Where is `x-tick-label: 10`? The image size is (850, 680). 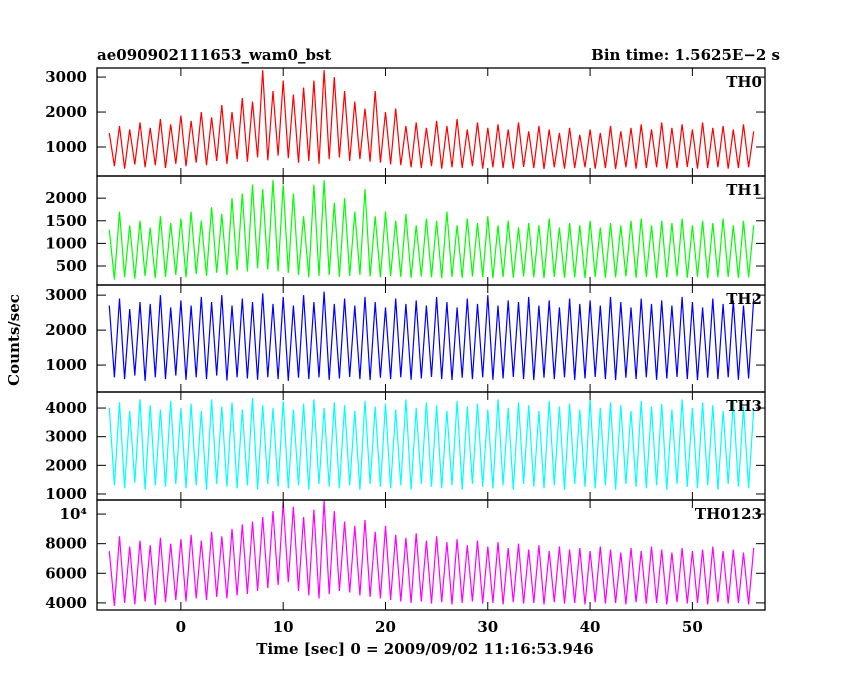 x-tick-label: 10 is located at coordinates (283, 627).